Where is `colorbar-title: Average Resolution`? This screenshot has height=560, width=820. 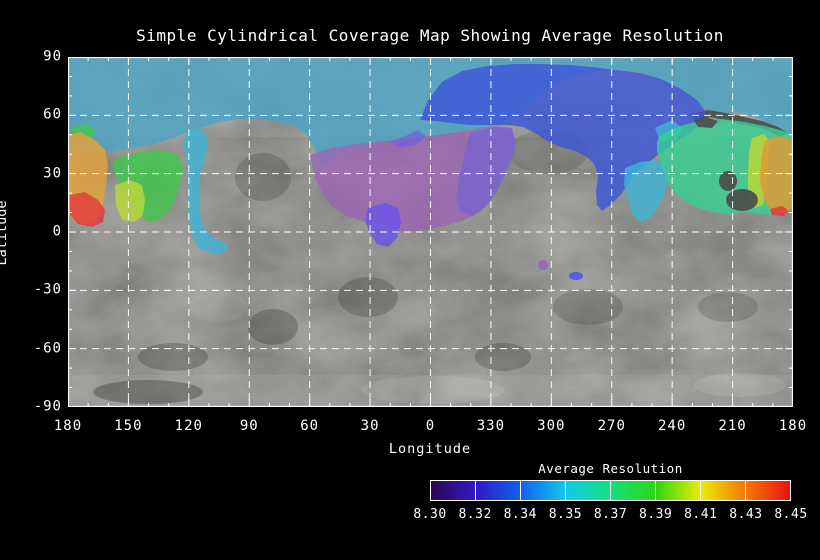 colorbar-title: Average Resolution is located at coordinates (610, 468).